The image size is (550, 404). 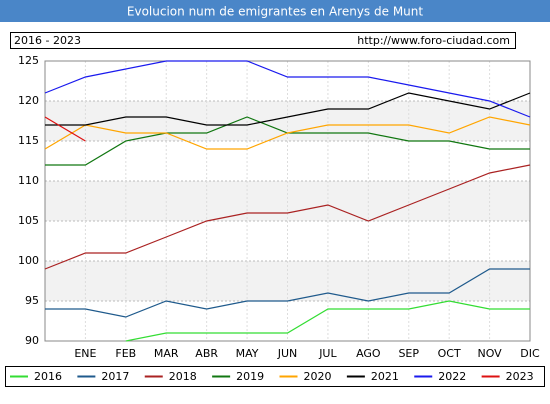 What do you see at coordinates (32, 300) in the screenshot?
I see `y-tick-label: 95` at bounding box center [32, 300].